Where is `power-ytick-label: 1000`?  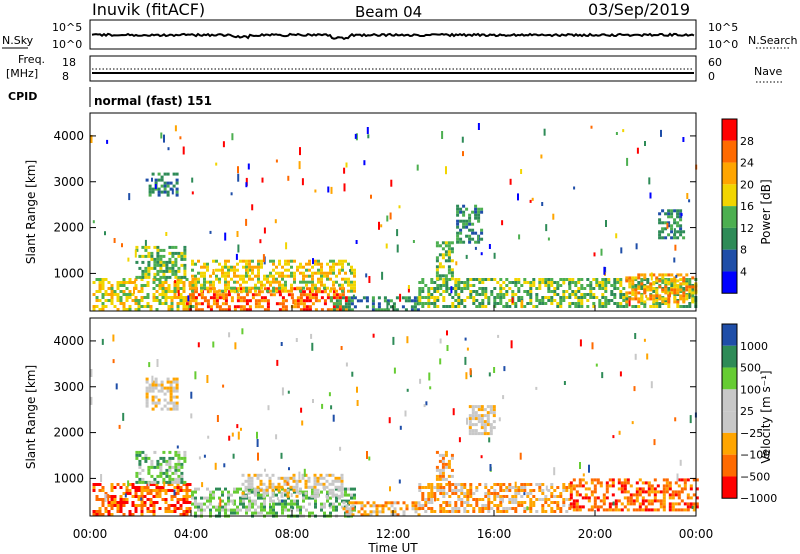 power-ytick-label: 1000 is located at coordinates (68, 273).